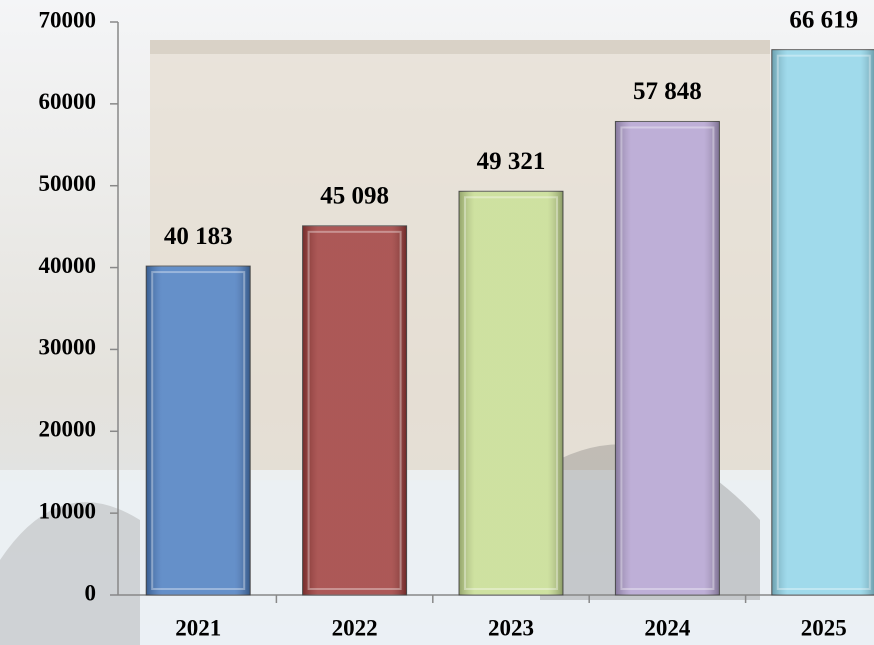 This screenshot has height=645, width=874. What do you see at coordinates (198, 627) in the screenshot?
I see `x-tick-label: 2021` at bounding box center [198, 627].